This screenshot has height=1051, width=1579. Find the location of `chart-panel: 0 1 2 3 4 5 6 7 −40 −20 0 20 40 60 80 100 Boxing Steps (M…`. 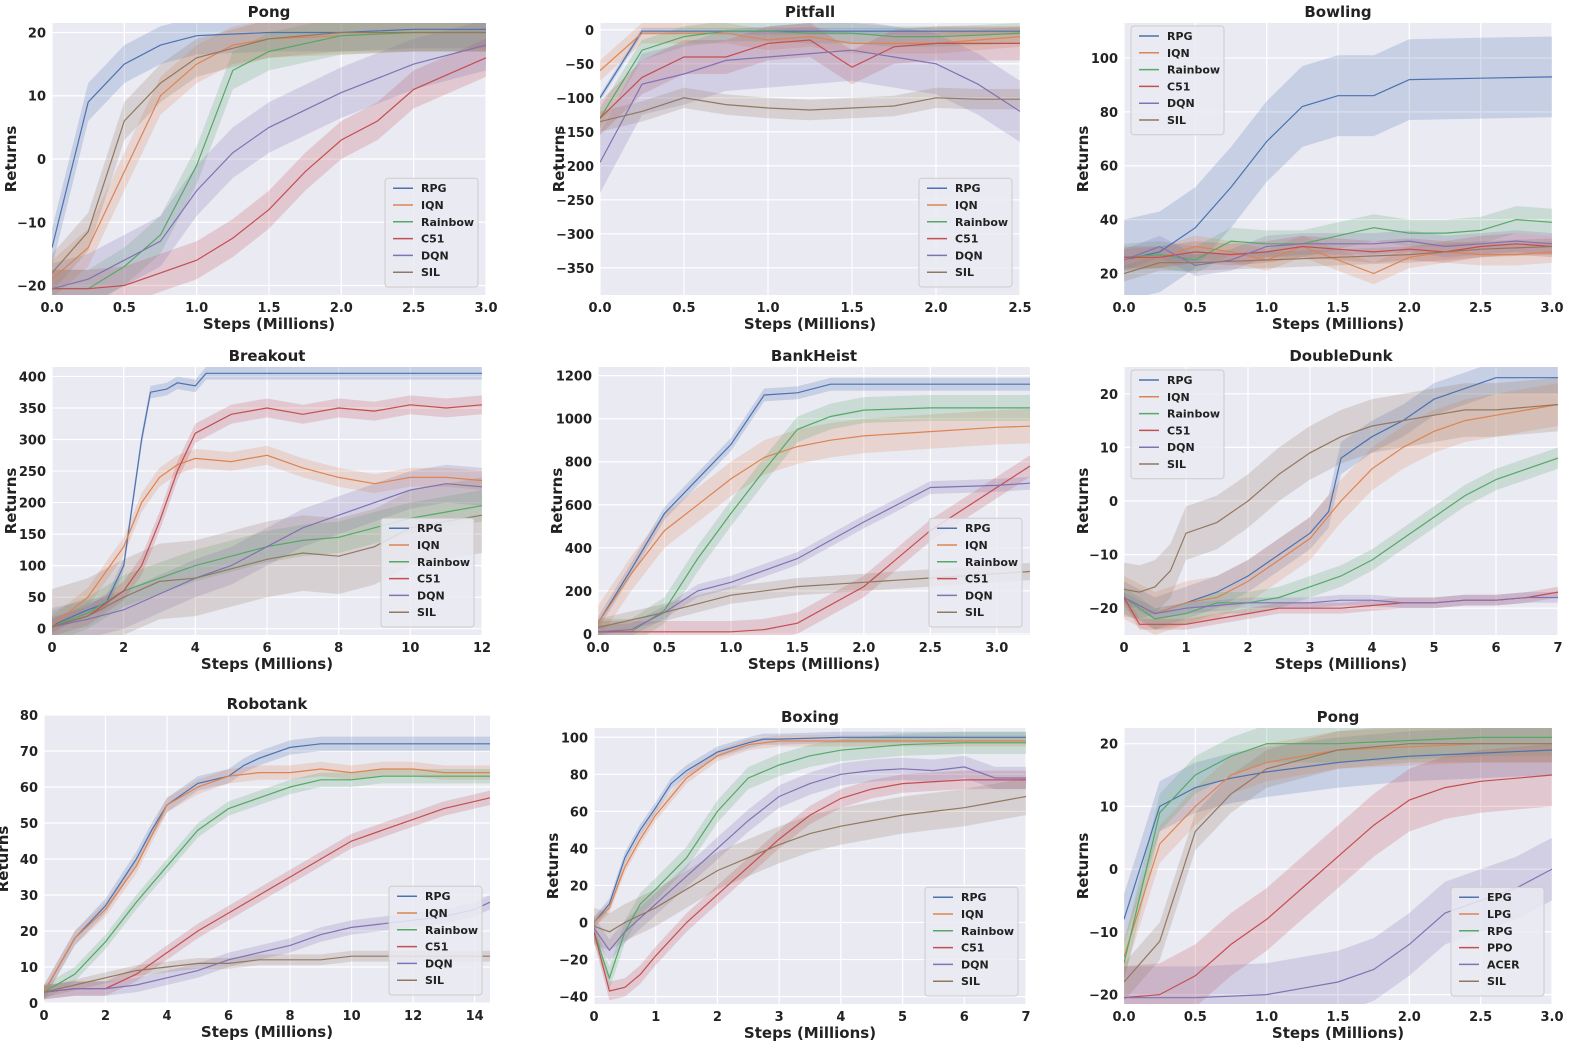

chart-panel: 0 1 2 3 4 5 6 7 −40 −20 0 20 40 60 80 100 Boxing Steps (M… is located at coordinates (787, 875).